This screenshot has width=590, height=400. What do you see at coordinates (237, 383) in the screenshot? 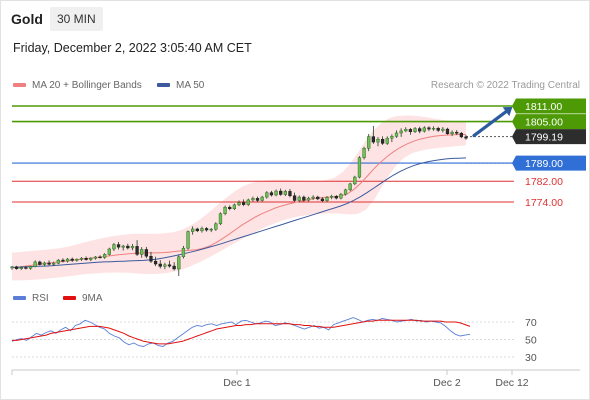
I see `time-tick-label: Dec 1` at bounding box center [237, 383].